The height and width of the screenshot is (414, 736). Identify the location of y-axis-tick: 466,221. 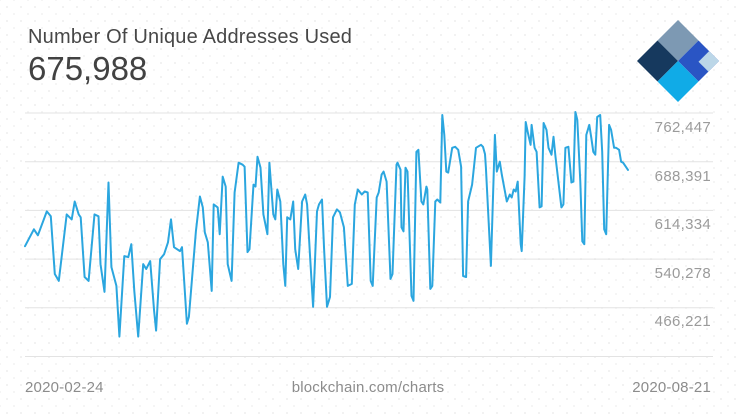
(682, 321).